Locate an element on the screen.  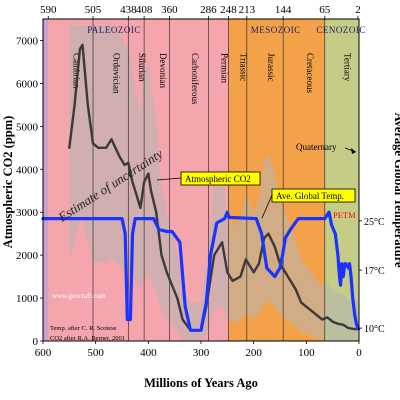
temp-label: Ave. Global Temp. is located at coordinates (310, 196).